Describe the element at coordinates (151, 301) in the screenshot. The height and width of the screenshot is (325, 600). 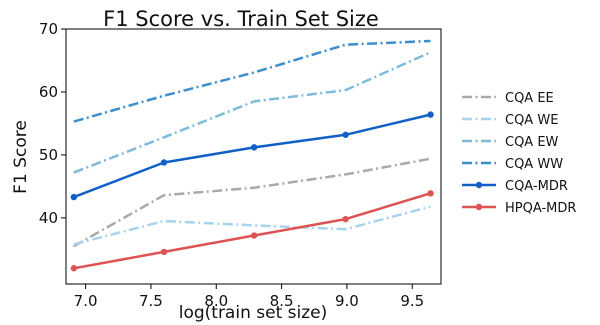
I see `x-tick-label: 7.5` at that location.